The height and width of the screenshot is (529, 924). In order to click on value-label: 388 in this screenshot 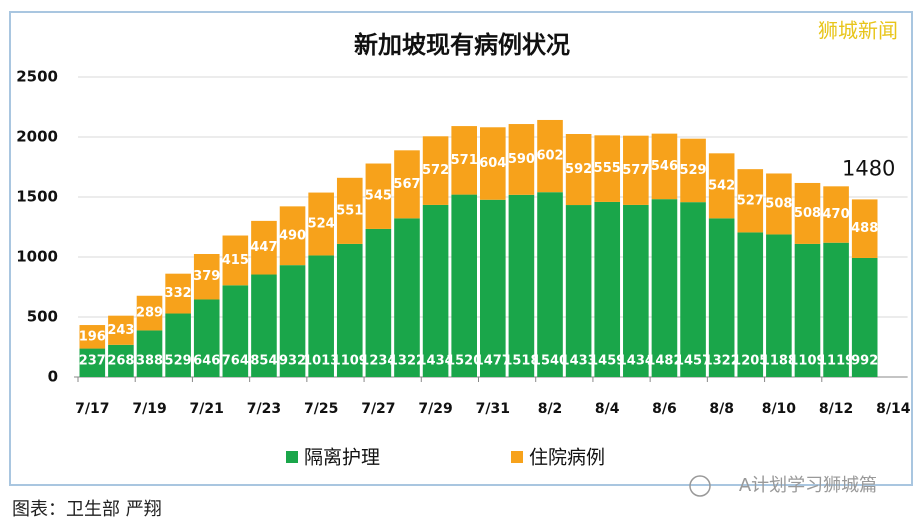, I will do `click(149, 361)`.